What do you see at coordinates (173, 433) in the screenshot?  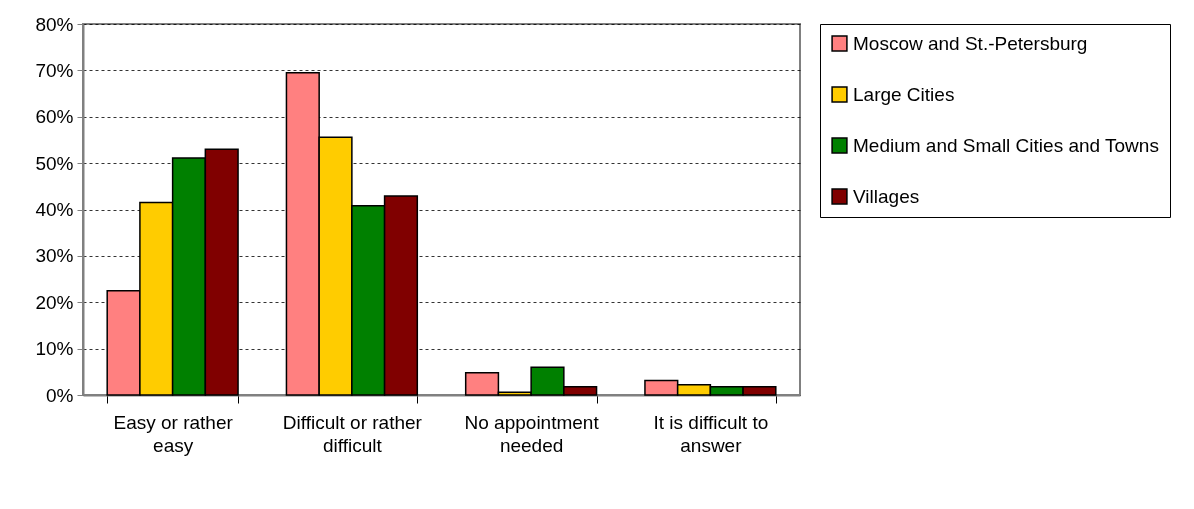 I see `x-tick-label: Easy or rather easy` at bounding box center [173, 433].